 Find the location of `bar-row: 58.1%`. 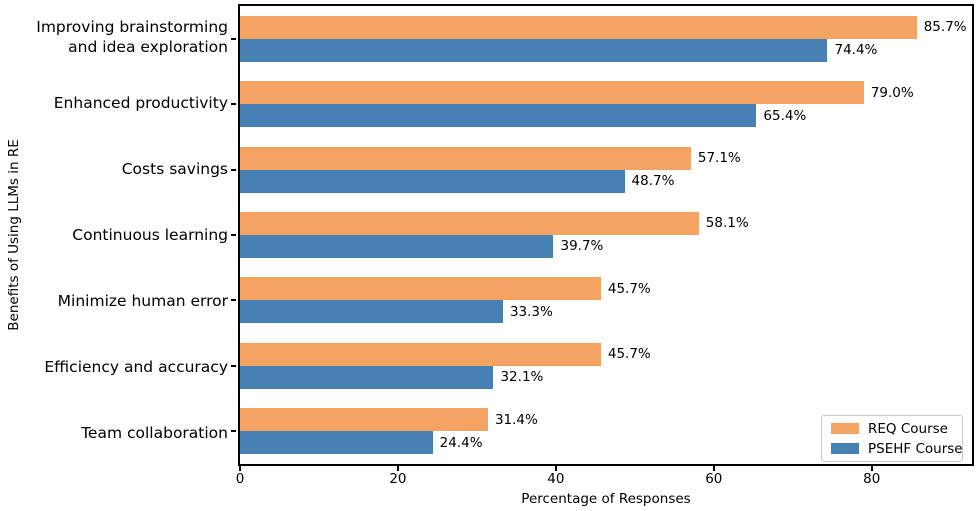

bar-row: 58.1% is located at coordinates (606, 223).